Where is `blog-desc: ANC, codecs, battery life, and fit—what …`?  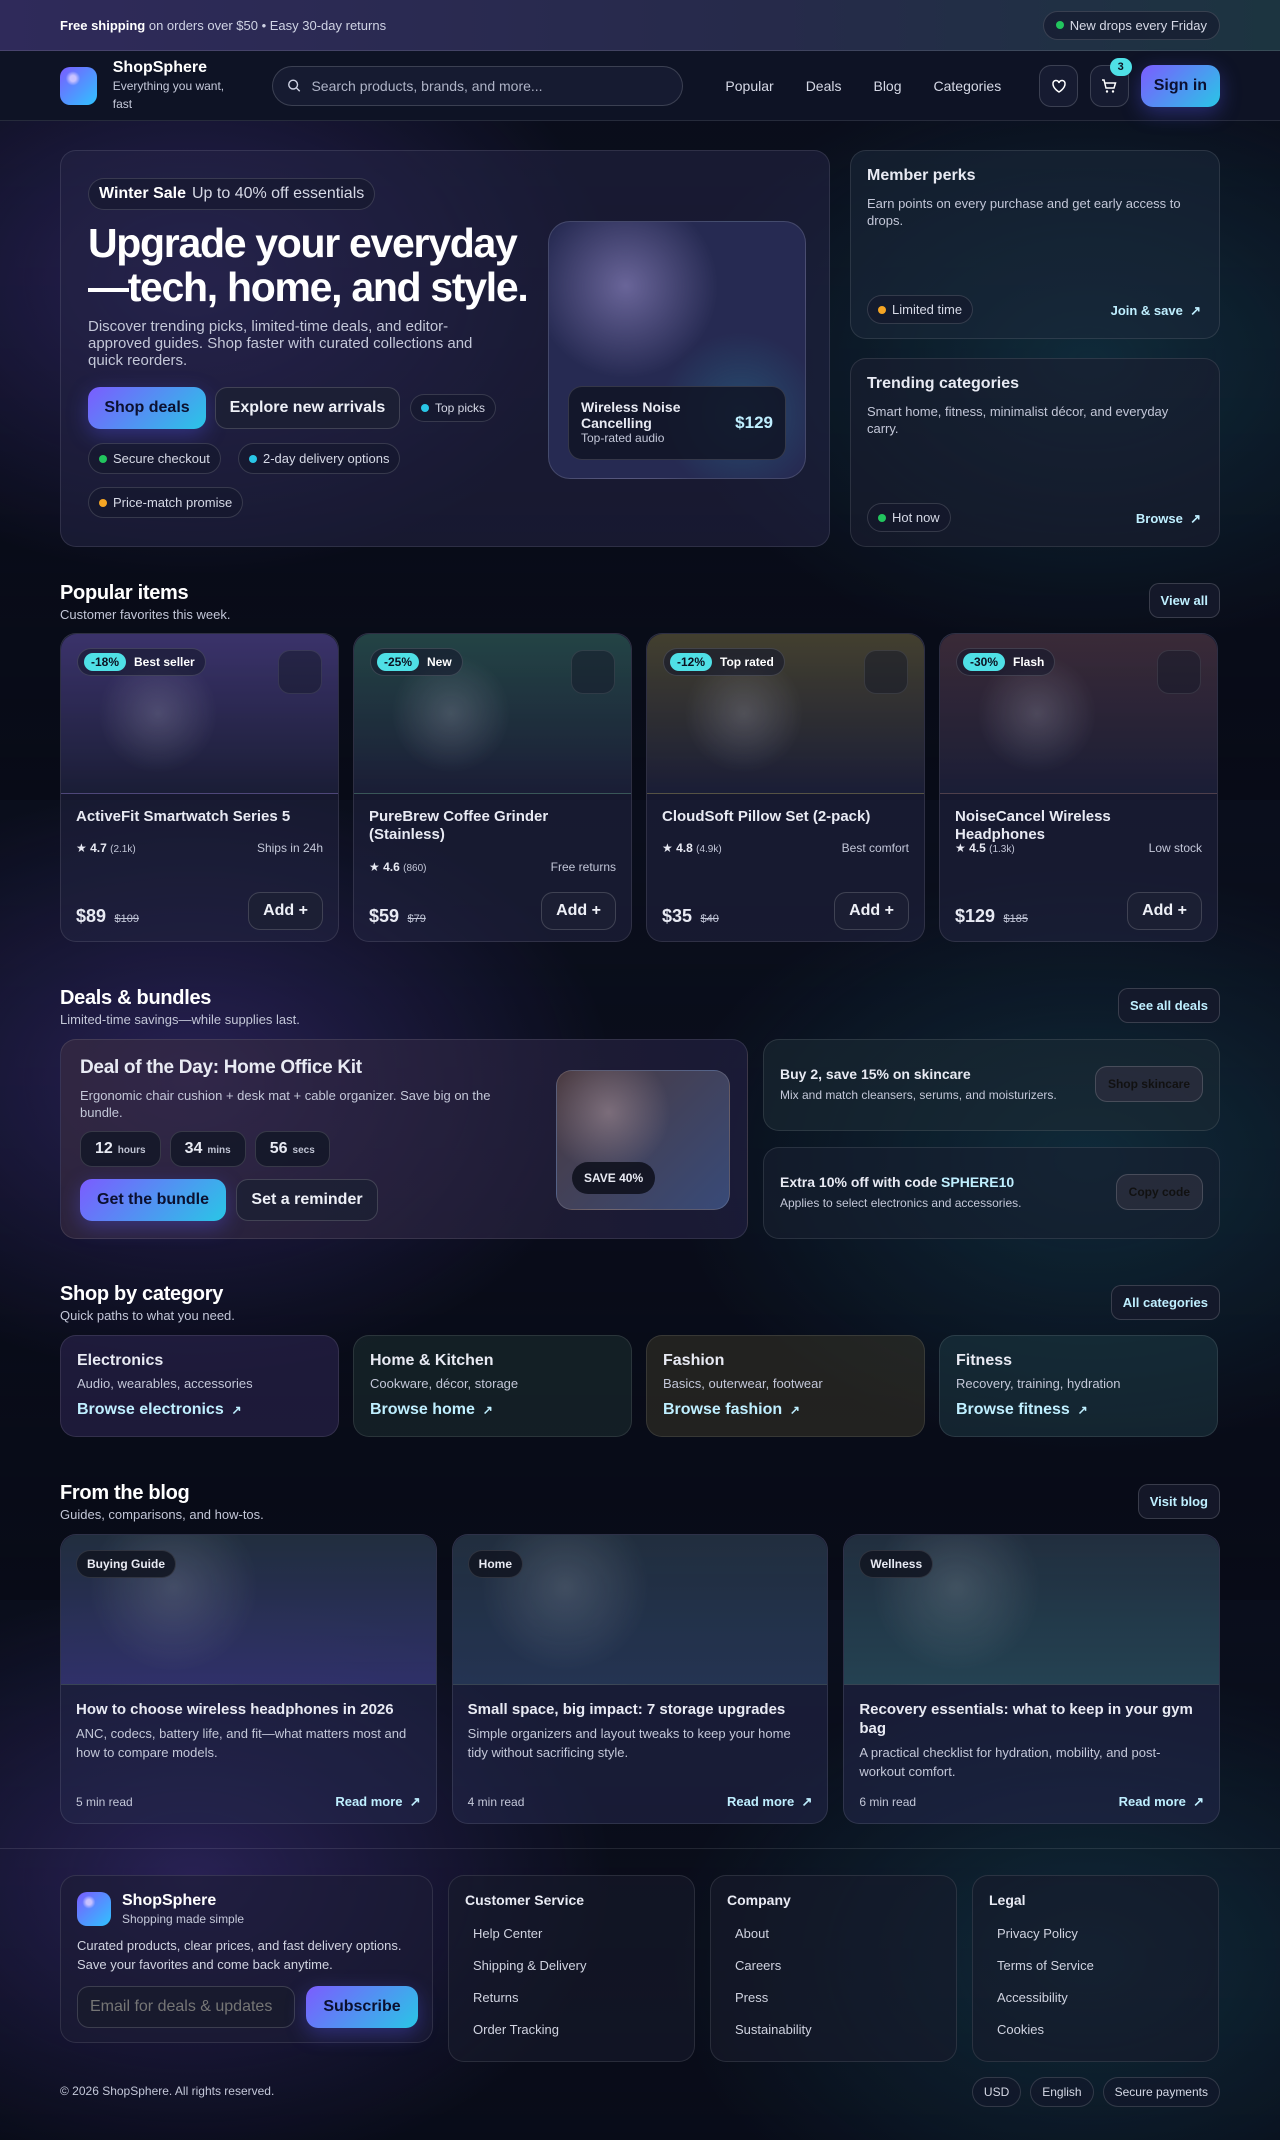 blog-desc: ANC, codecs, battery life, and fit—what … is located at coordinates (241, 1743).